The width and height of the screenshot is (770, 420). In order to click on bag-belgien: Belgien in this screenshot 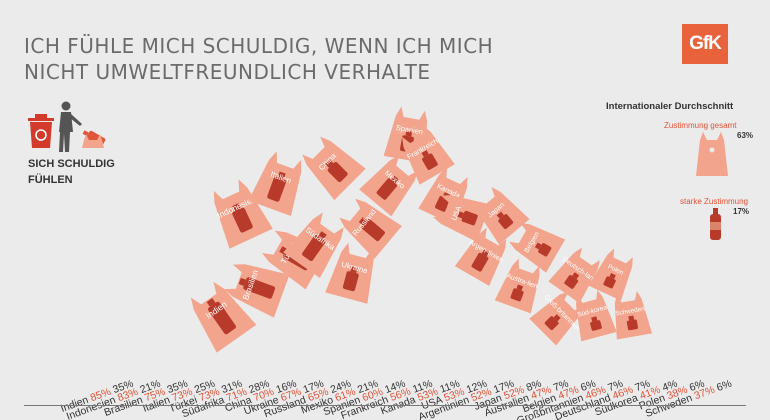, I will do `click(537, 247)`.